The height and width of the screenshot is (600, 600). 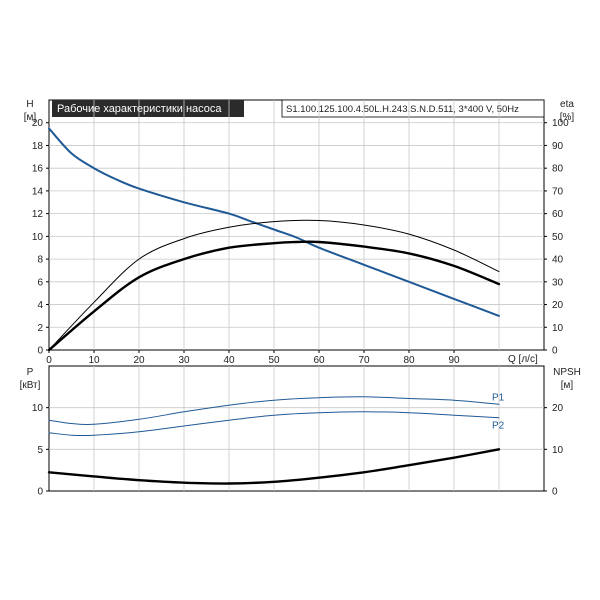 I want to click on series-label-layer: P1 P2, so click(x=498, y=411).